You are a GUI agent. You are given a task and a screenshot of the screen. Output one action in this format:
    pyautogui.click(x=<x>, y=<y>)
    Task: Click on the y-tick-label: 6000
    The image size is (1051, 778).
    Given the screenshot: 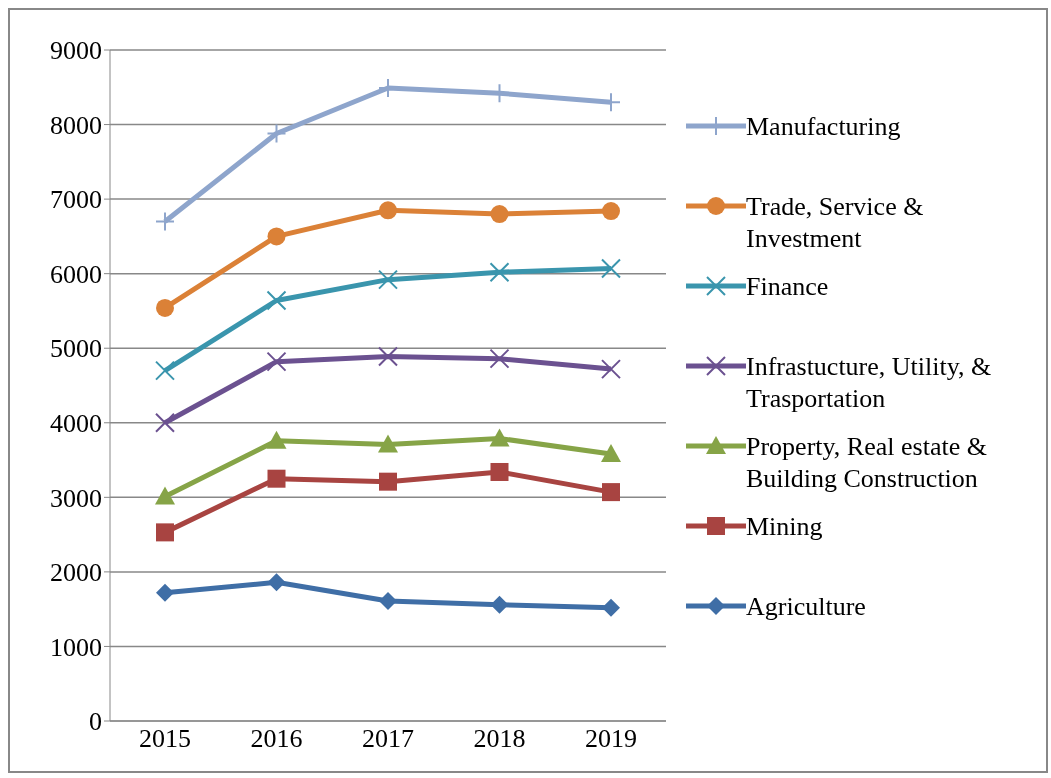 What is the action you would take?
    pyautogui.click(x=76, y=274)
    